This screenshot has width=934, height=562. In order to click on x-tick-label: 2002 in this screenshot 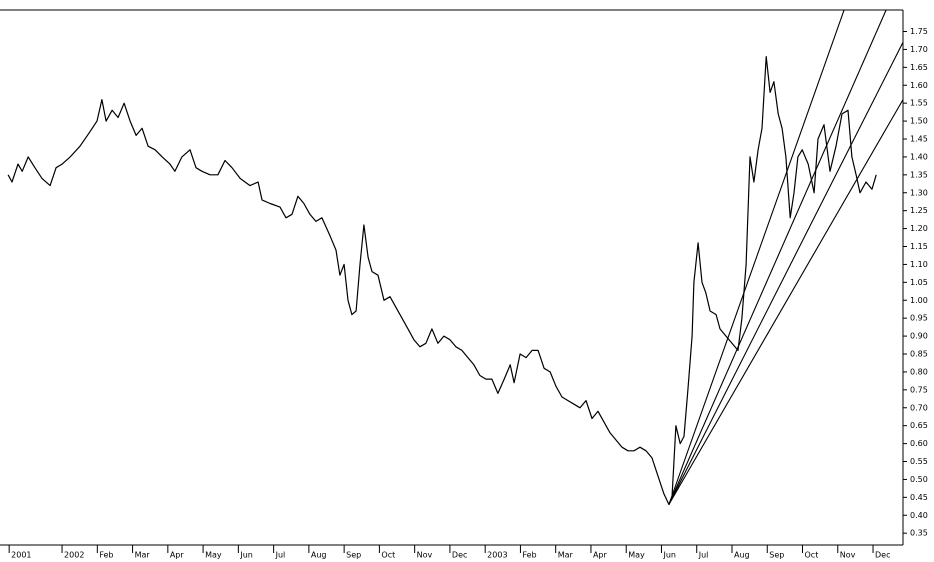, I will do `click(74, 555)`.